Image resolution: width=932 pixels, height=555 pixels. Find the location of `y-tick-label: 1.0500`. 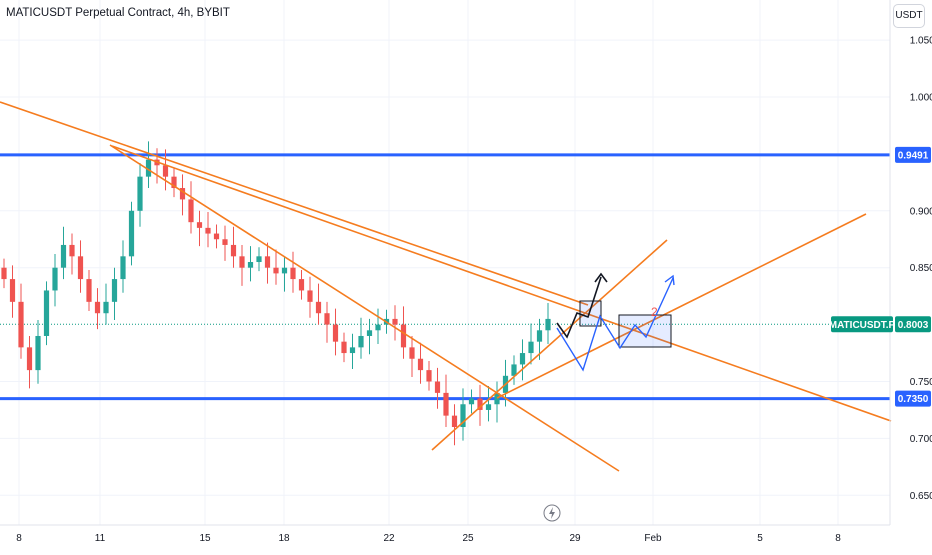

y-tick-label: 1.0500 is located at coordinates (921, 41).